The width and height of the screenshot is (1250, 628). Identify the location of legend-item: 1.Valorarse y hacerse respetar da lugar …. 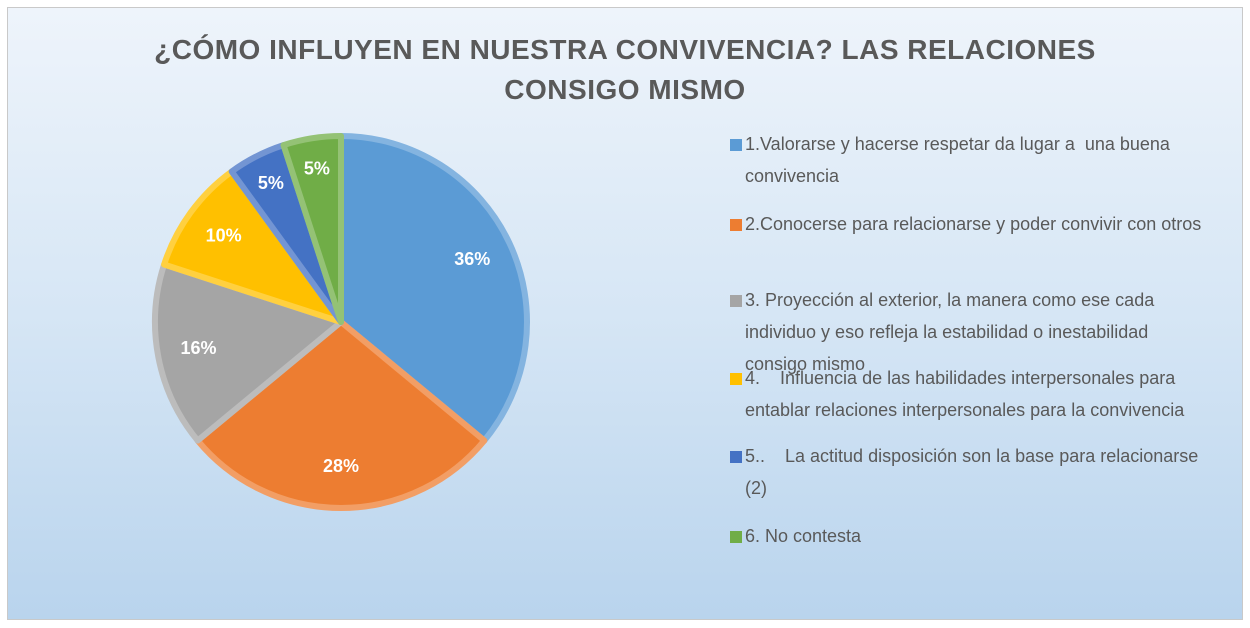
(968, 160).